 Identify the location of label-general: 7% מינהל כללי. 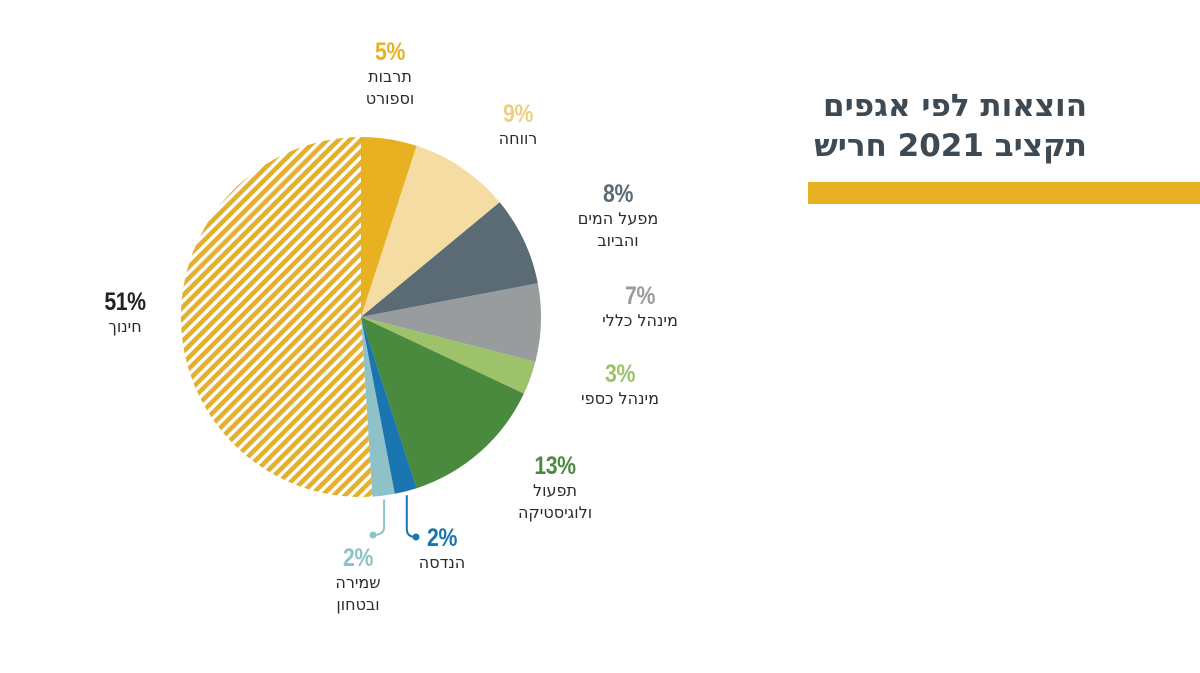
(640, 307).